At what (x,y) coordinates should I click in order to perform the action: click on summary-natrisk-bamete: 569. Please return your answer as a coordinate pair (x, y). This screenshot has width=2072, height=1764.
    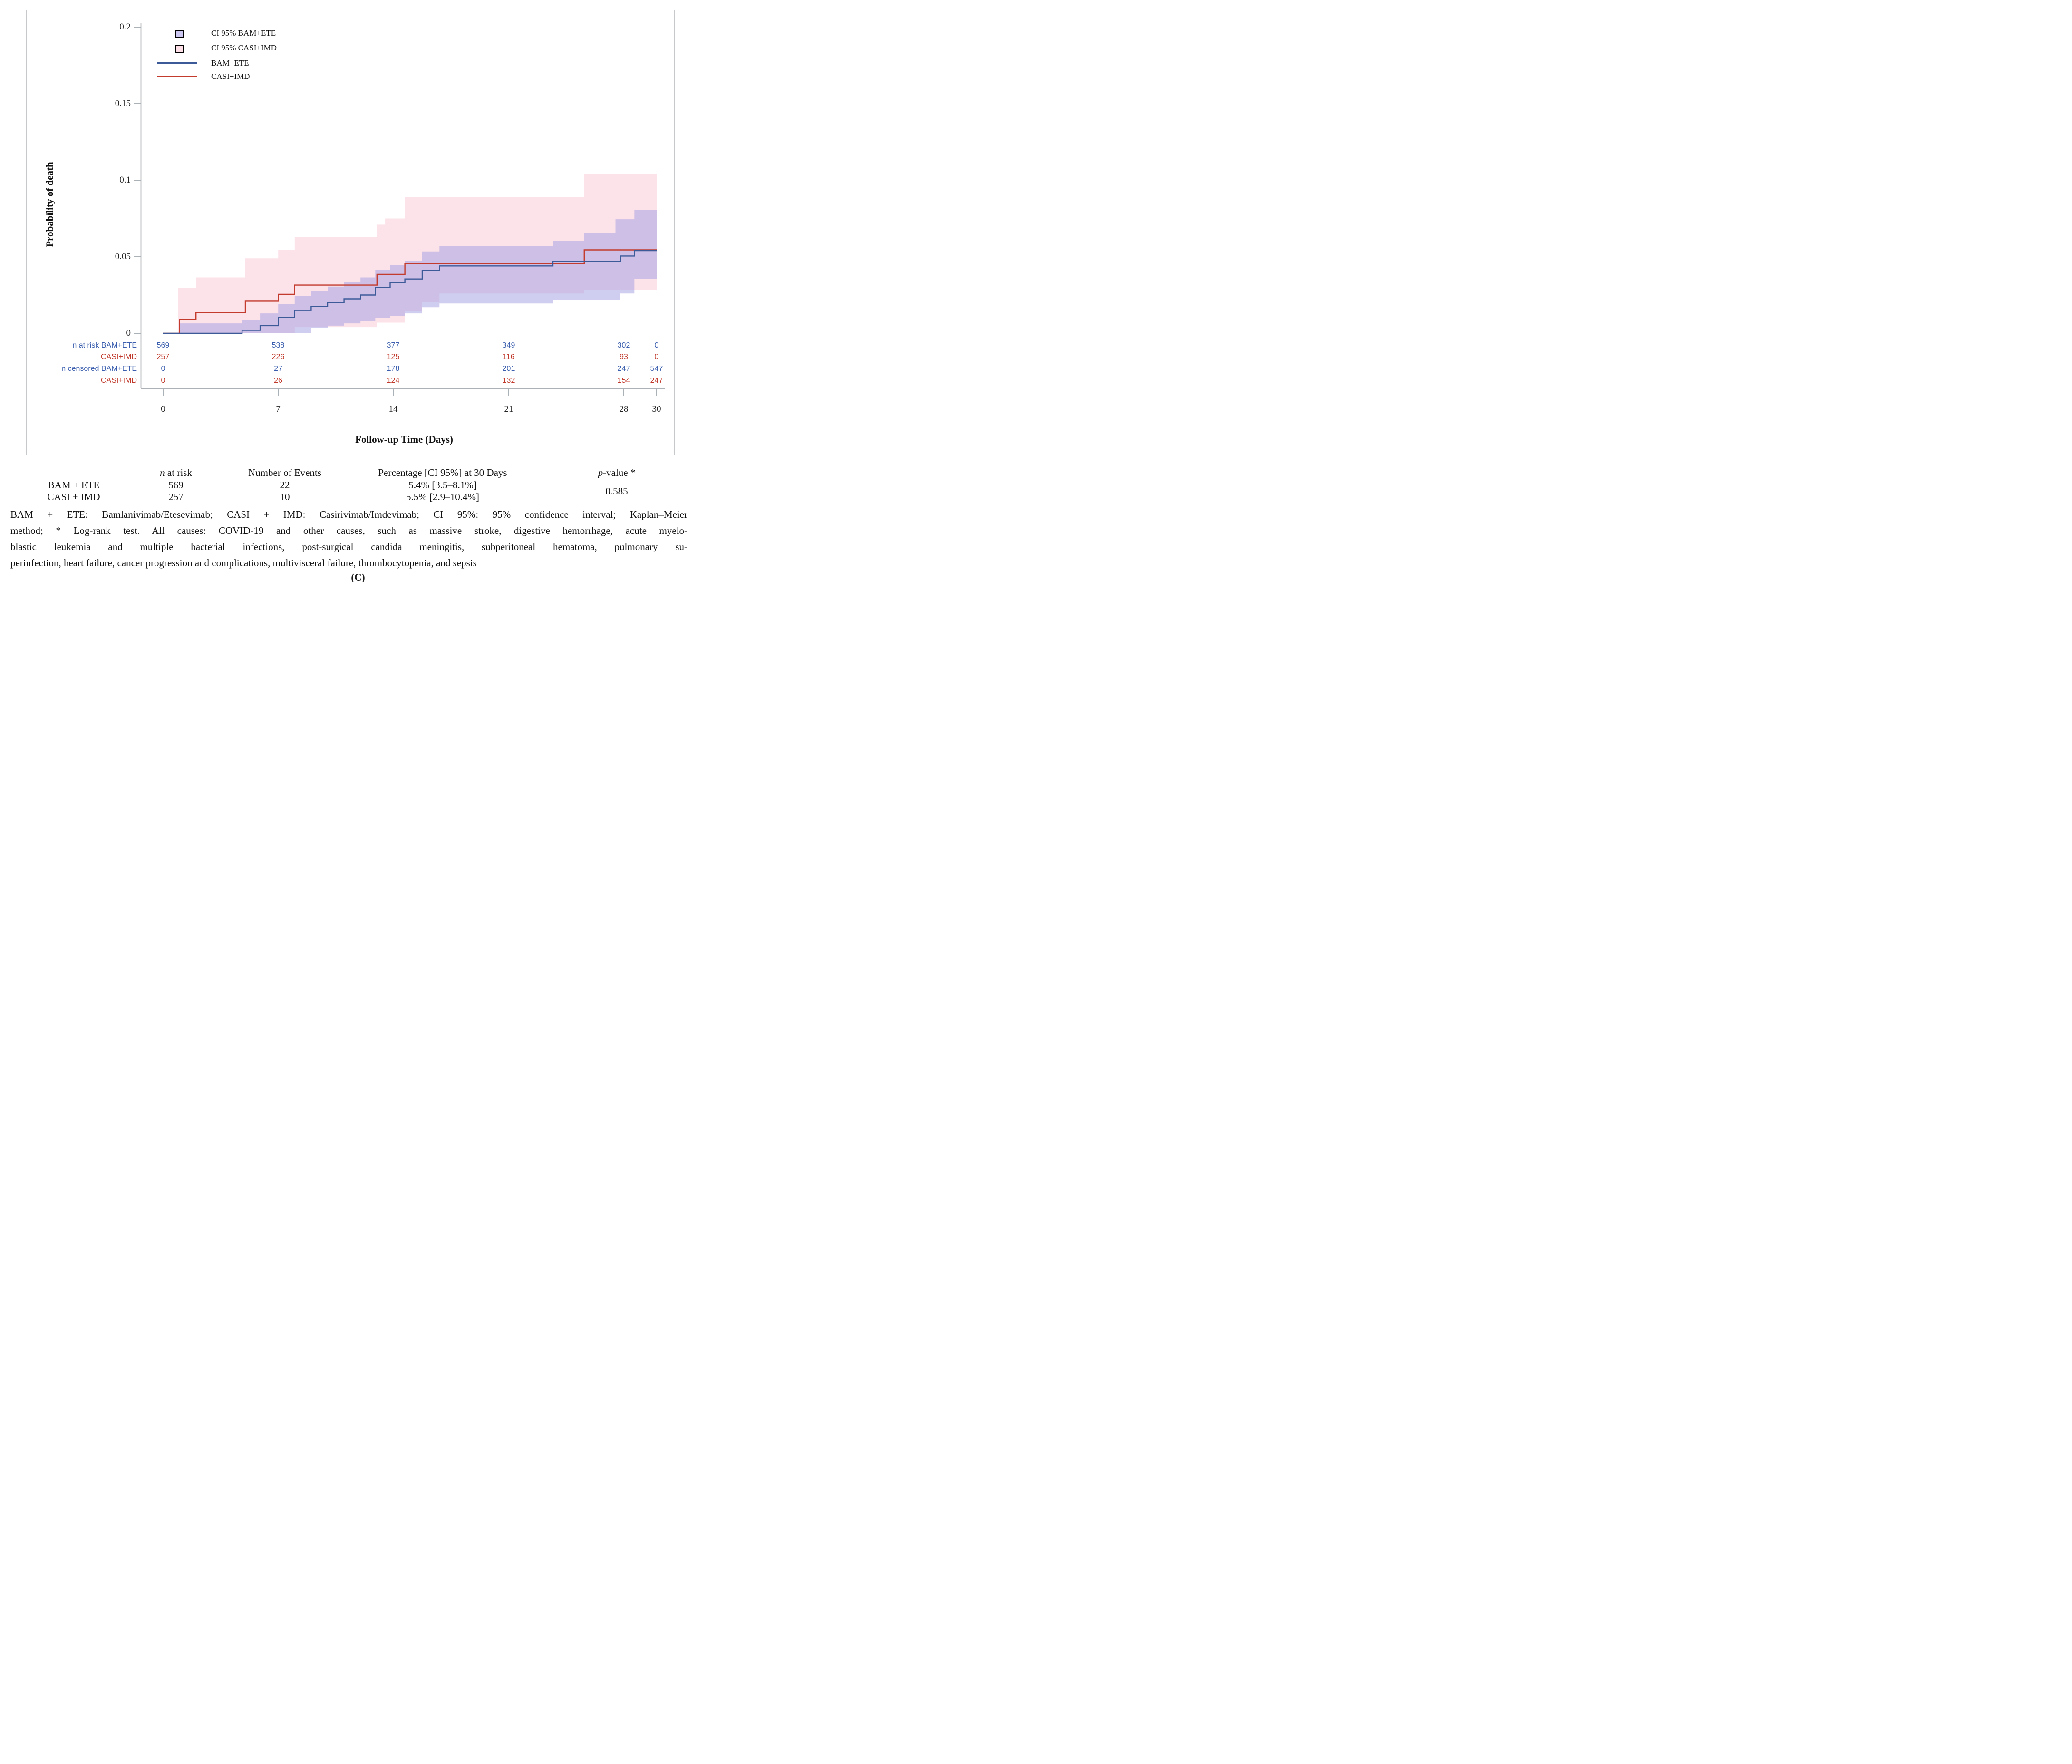
    Looking at the image, I should click on (176, 485).